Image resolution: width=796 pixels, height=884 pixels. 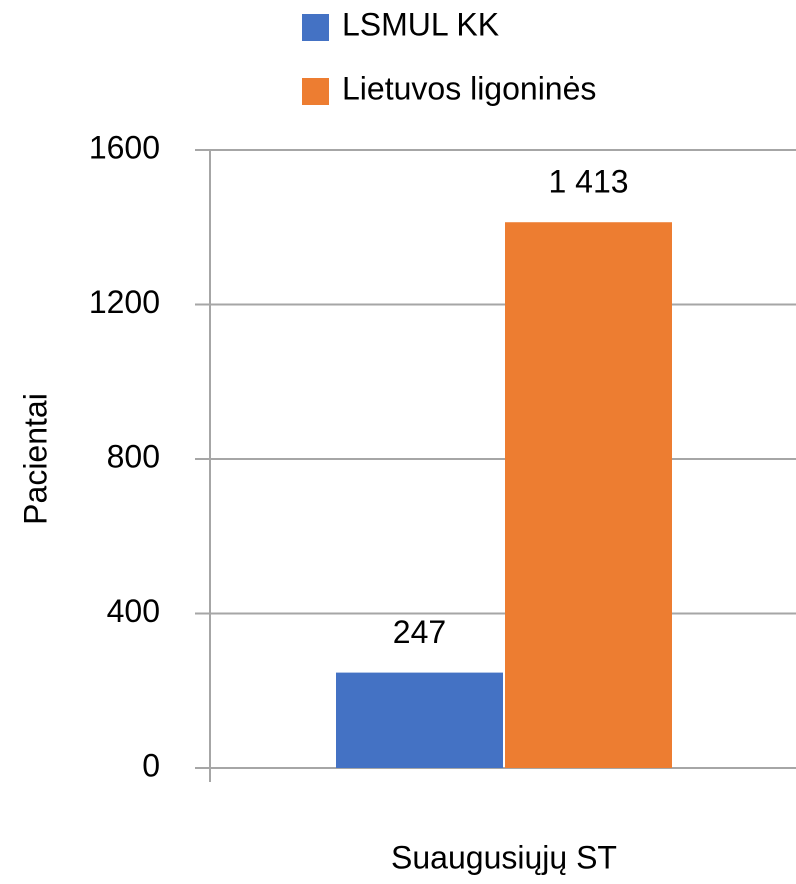 I want to click on y-tick-label: 1200, so click(x=124, y=302).